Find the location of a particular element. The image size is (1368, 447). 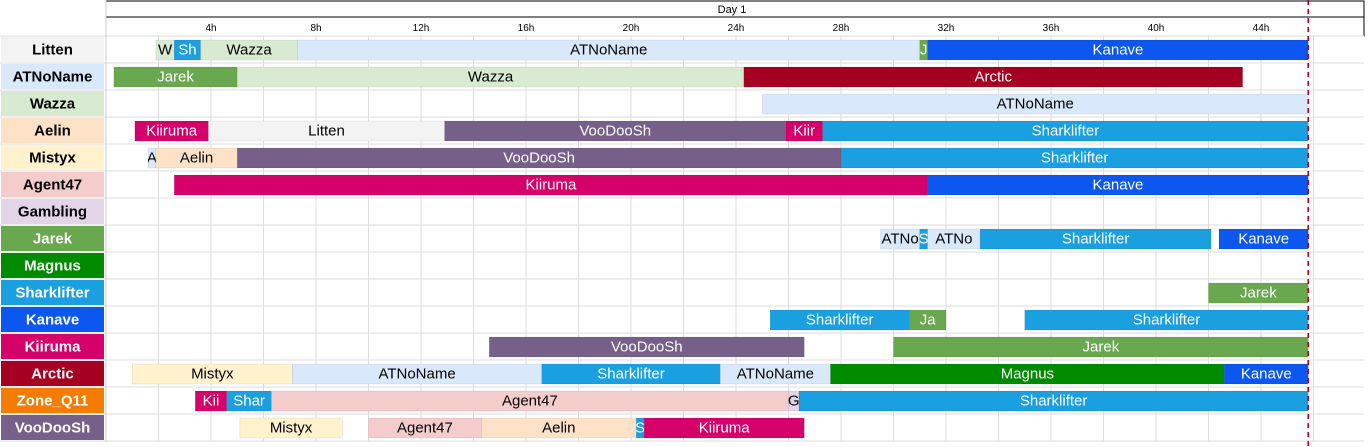

x-tick-label: 12h is located at coordinates (421, 28).